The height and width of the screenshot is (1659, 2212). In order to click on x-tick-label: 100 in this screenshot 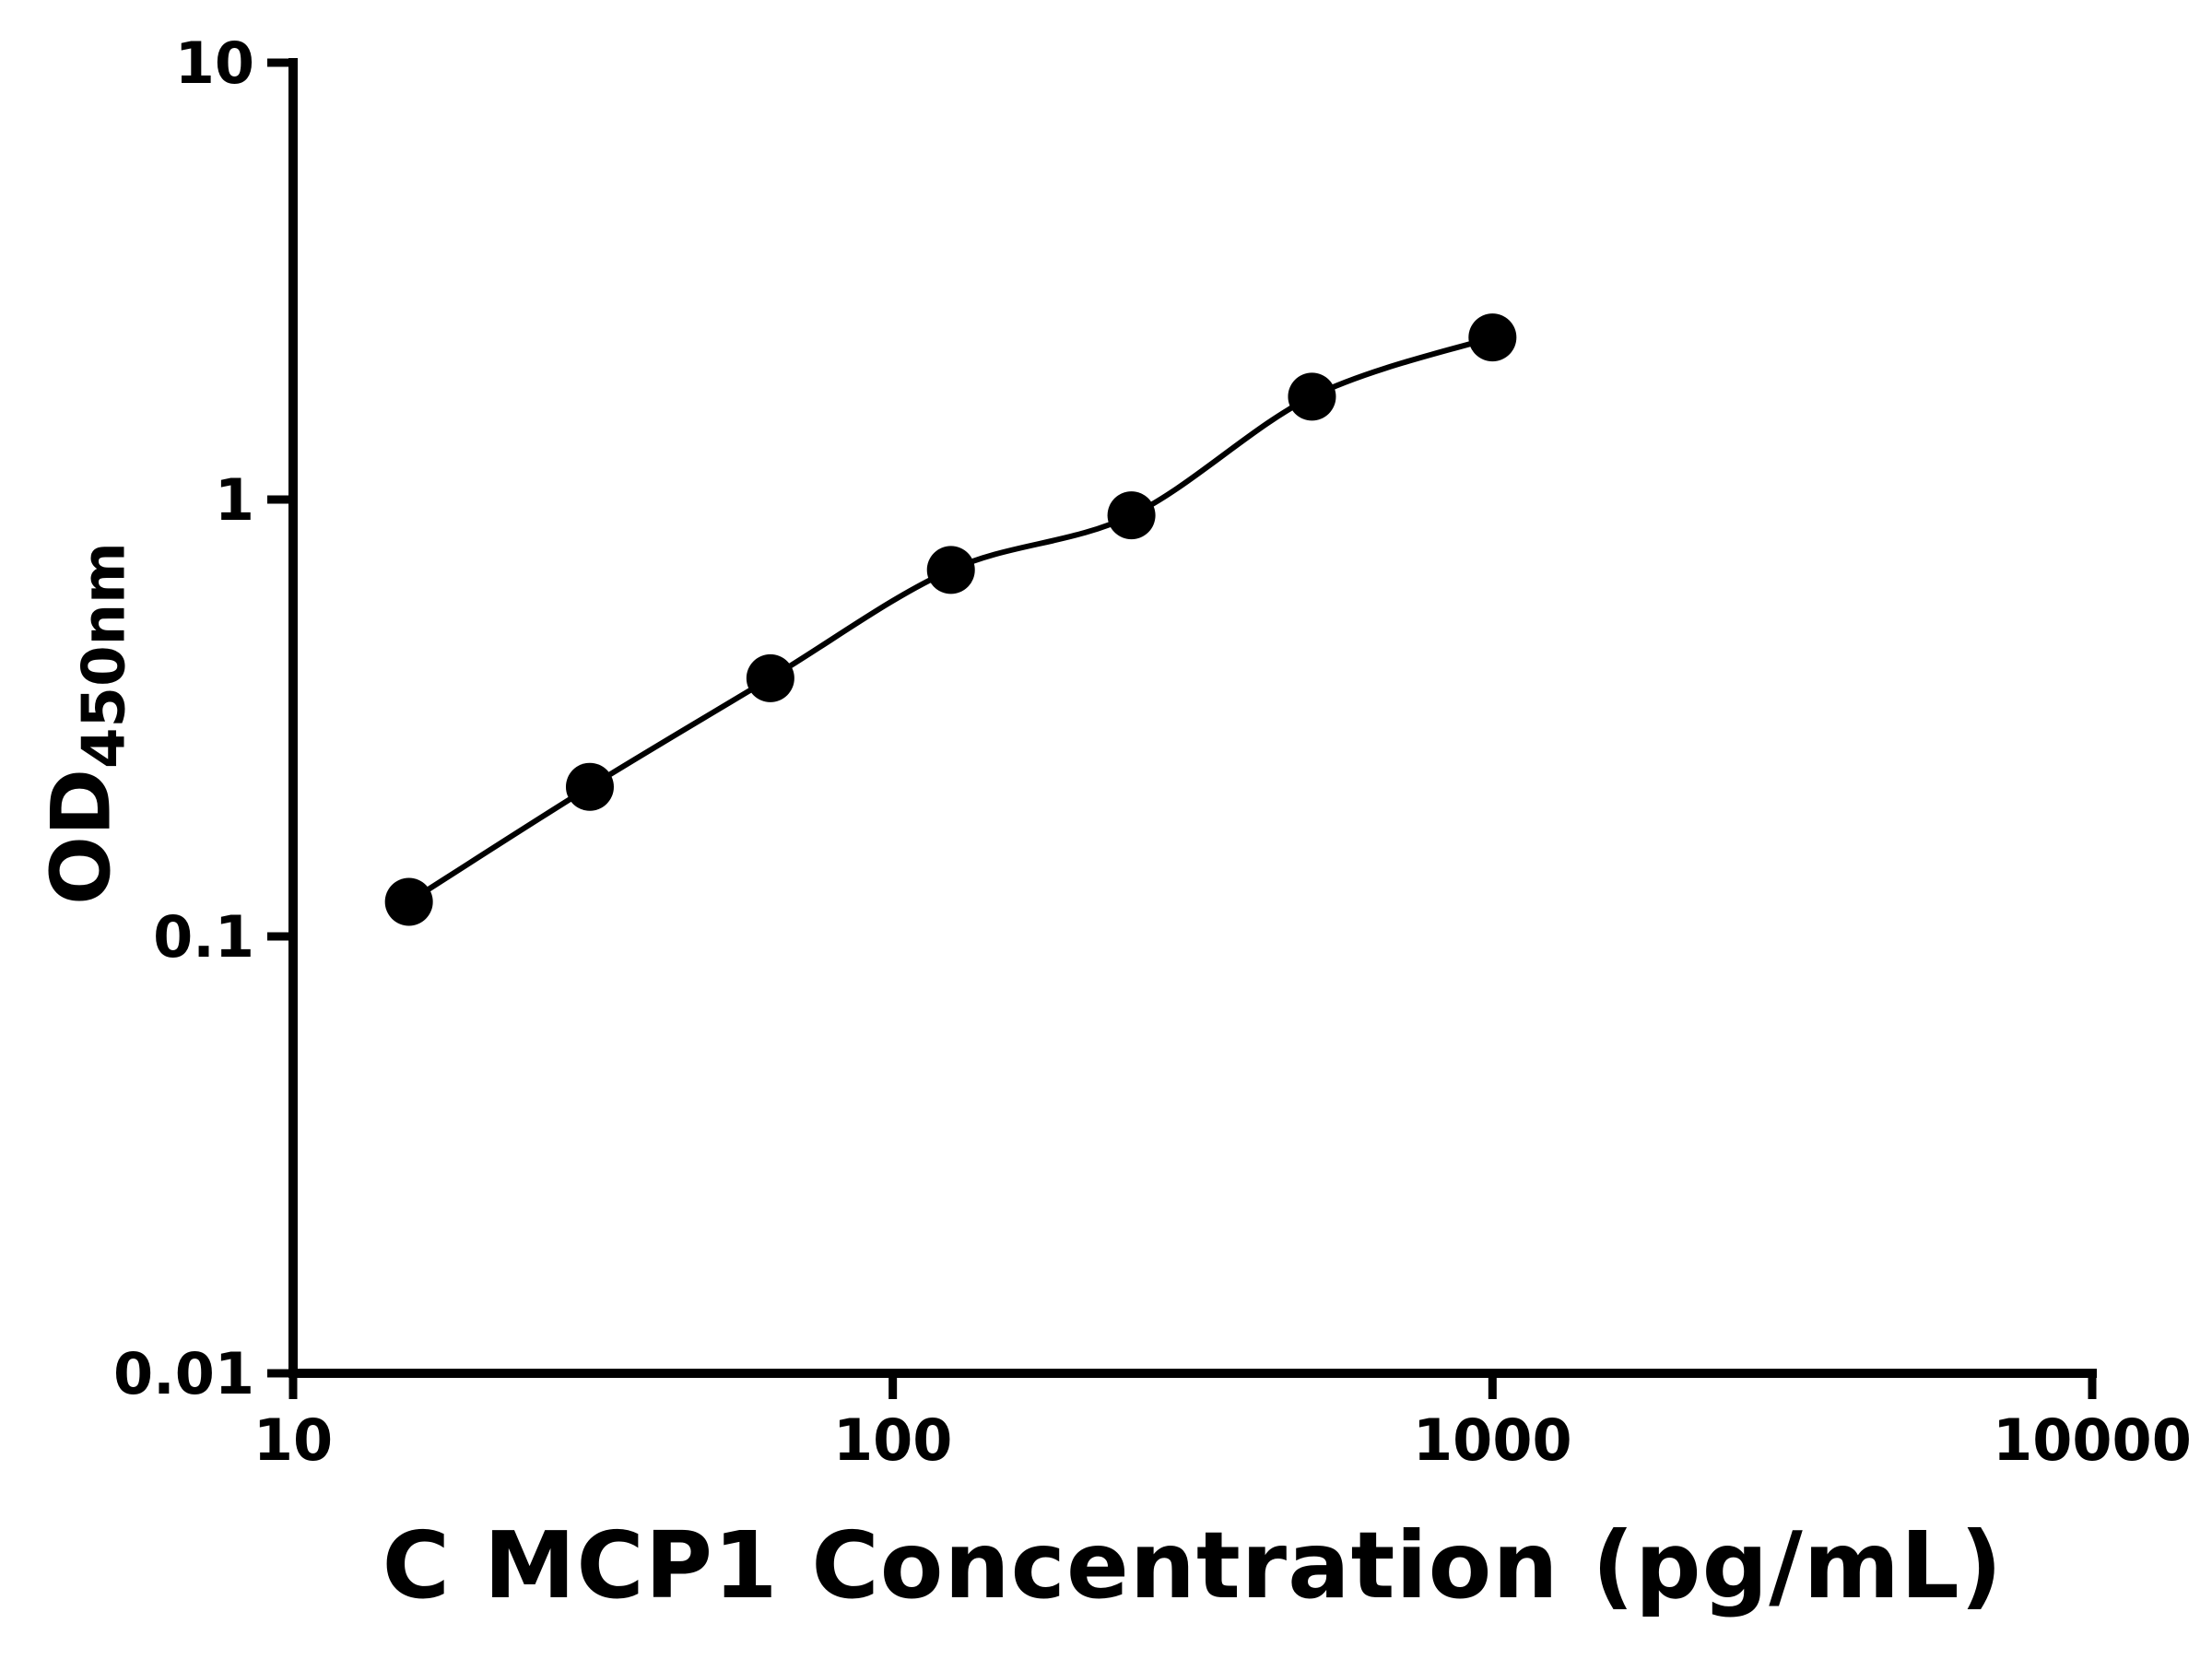, I will do `click(892, 1440)`.